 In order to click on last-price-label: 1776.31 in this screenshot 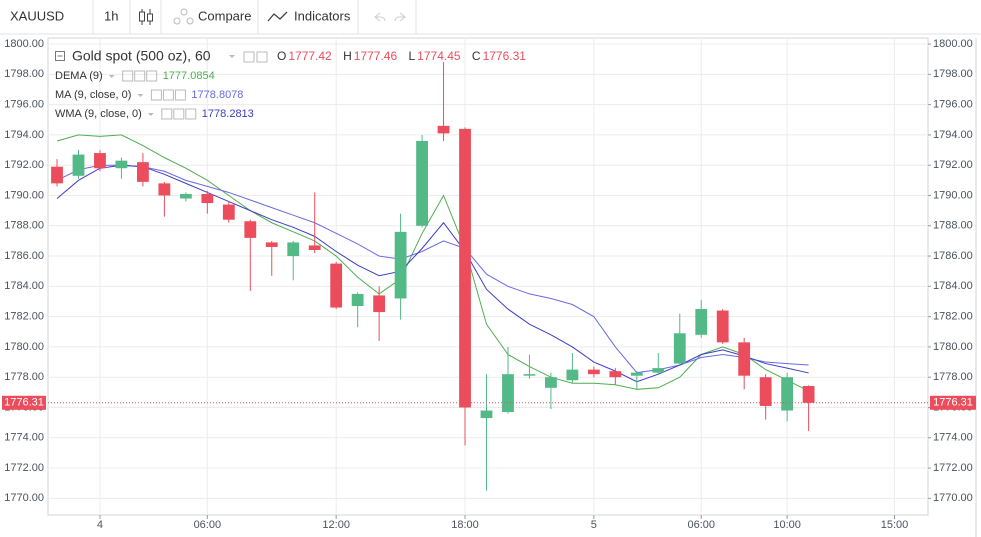, I will do `click(24, 403)`.